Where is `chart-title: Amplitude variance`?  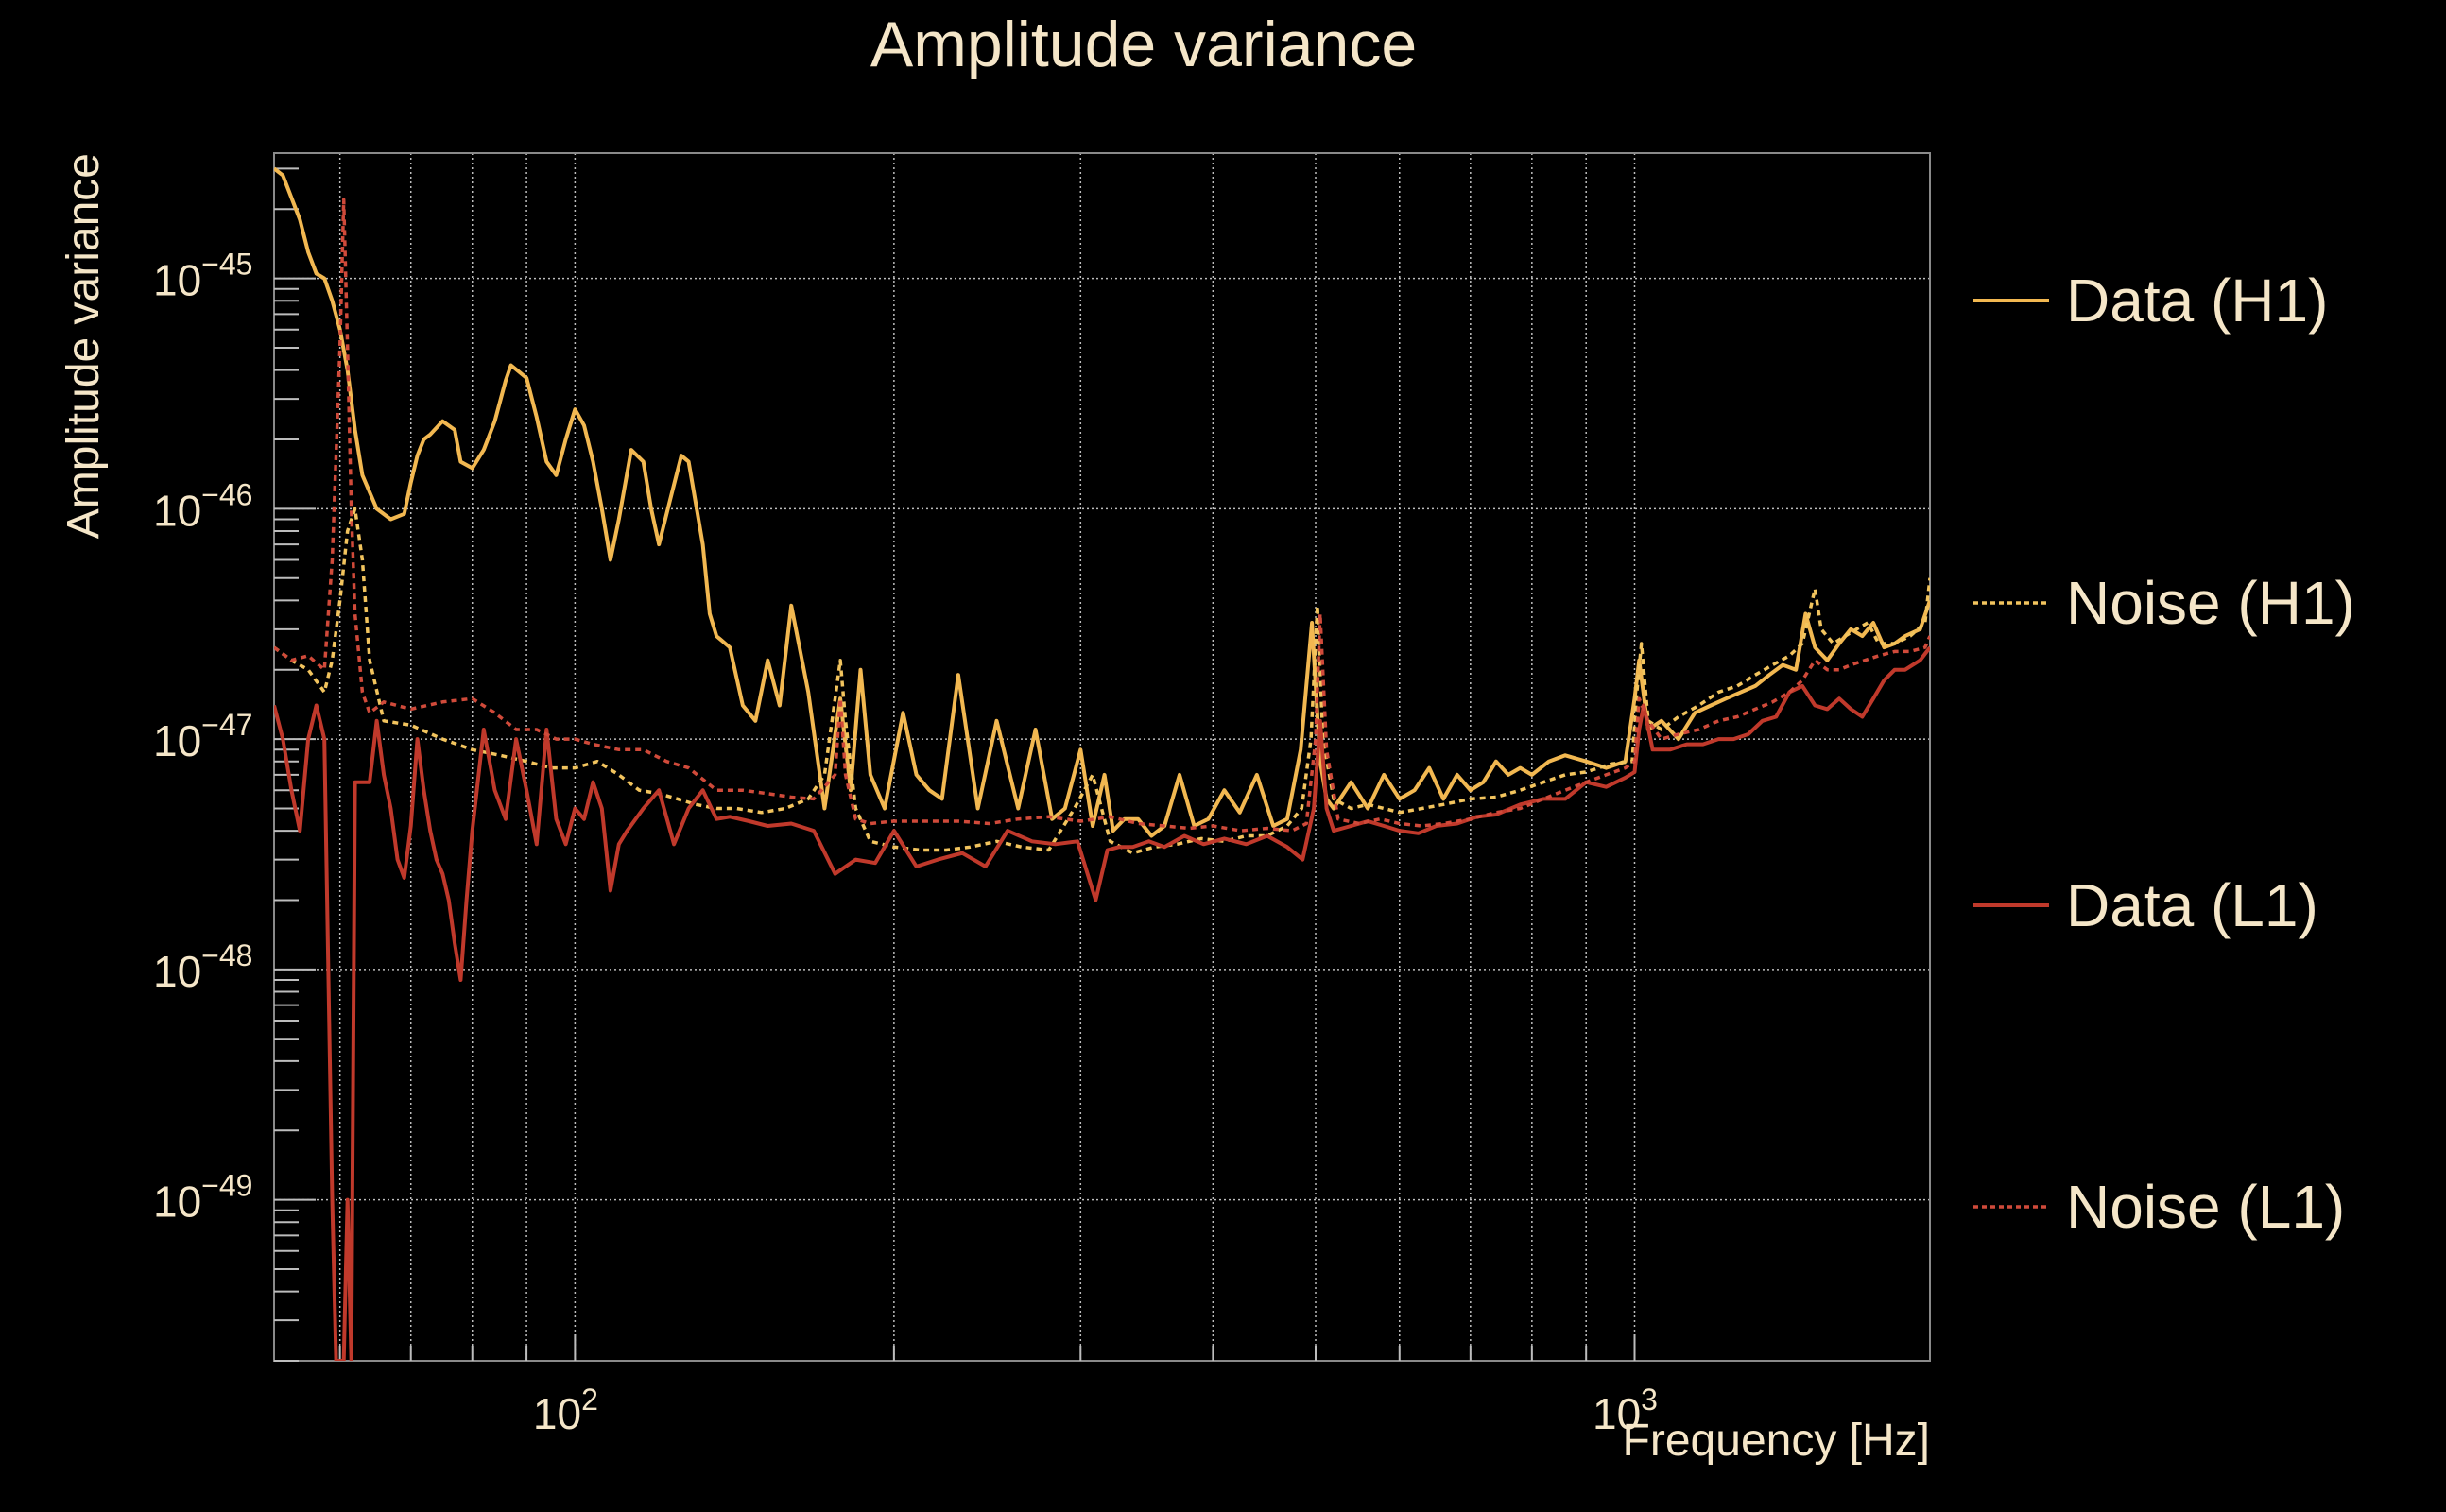
chart-title: Amplitude variance is located at coordinates (1144, 44).